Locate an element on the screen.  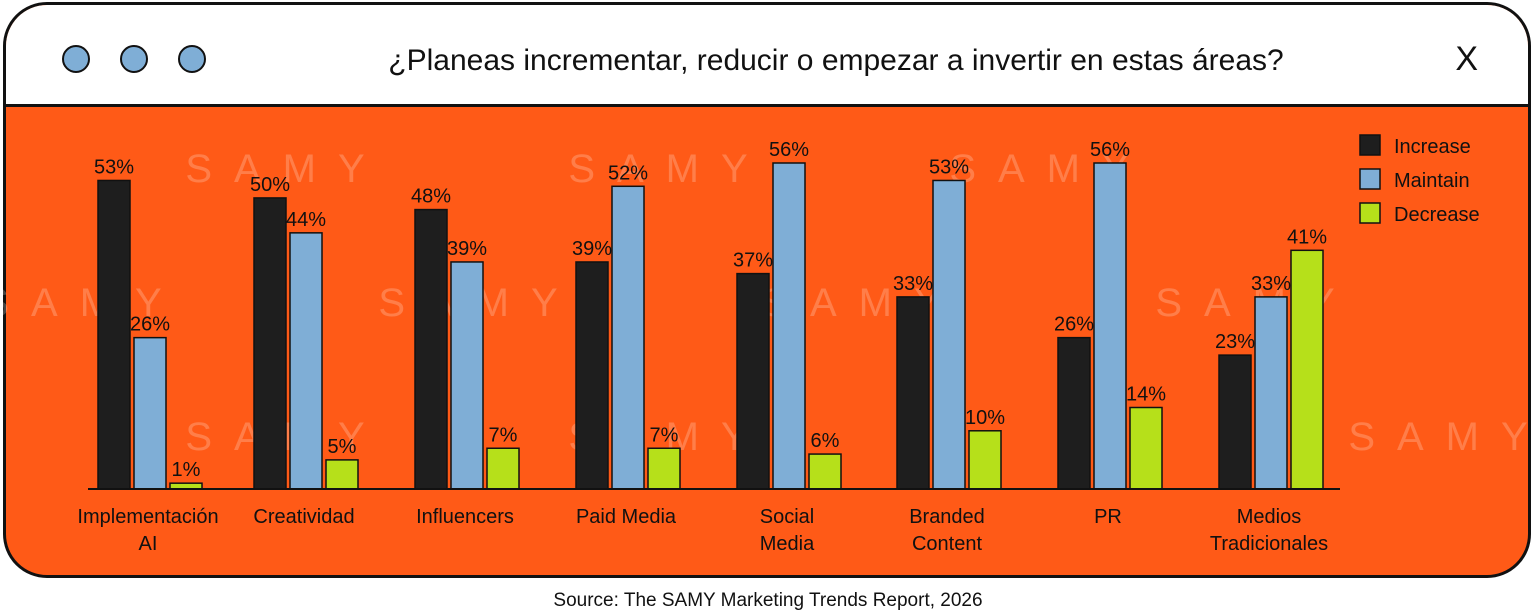
category-label: Implementación is located at coordinates (147, 517).